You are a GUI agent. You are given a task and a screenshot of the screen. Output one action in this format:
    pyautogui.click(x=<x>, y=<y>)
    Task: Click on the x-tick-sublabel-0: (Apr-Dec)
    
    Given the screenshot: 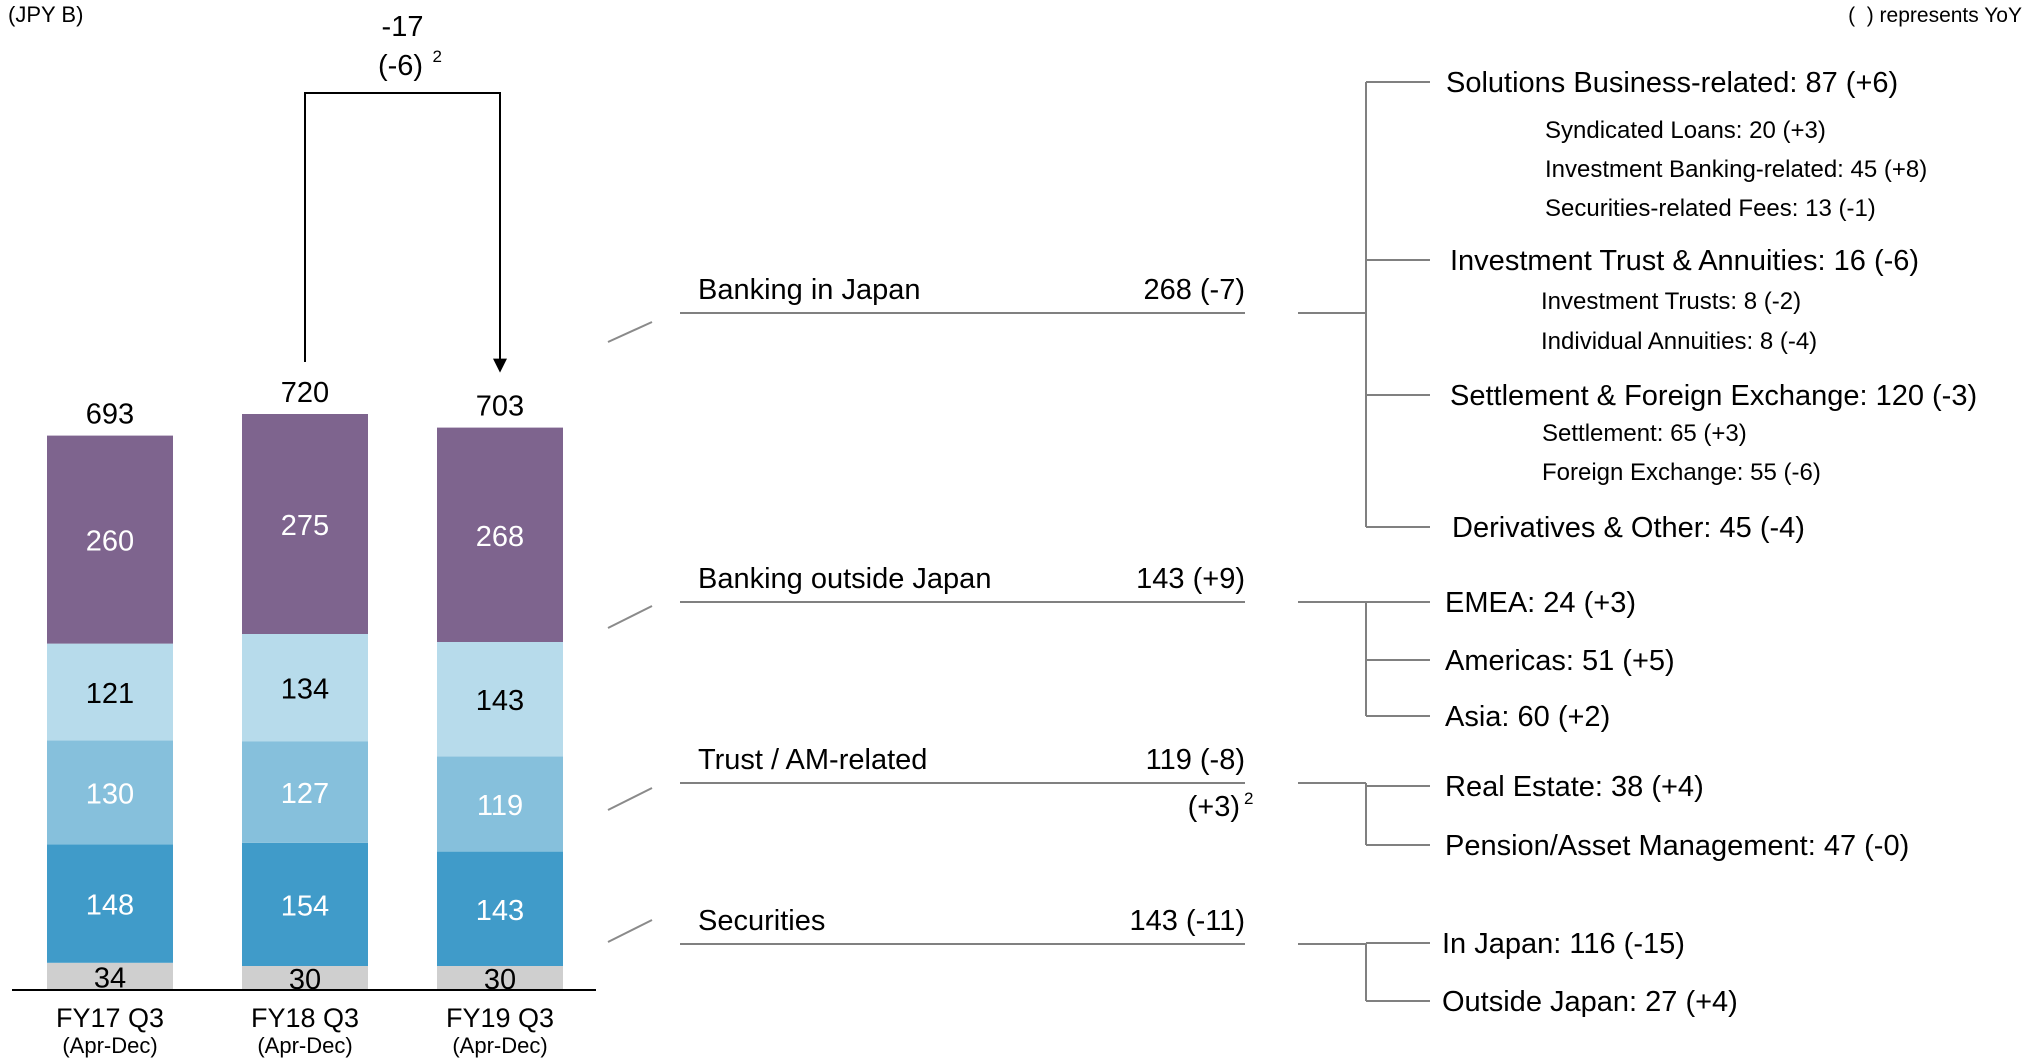 What is the action you would take?
    pyautogui.click(x=109, y=1045)
    